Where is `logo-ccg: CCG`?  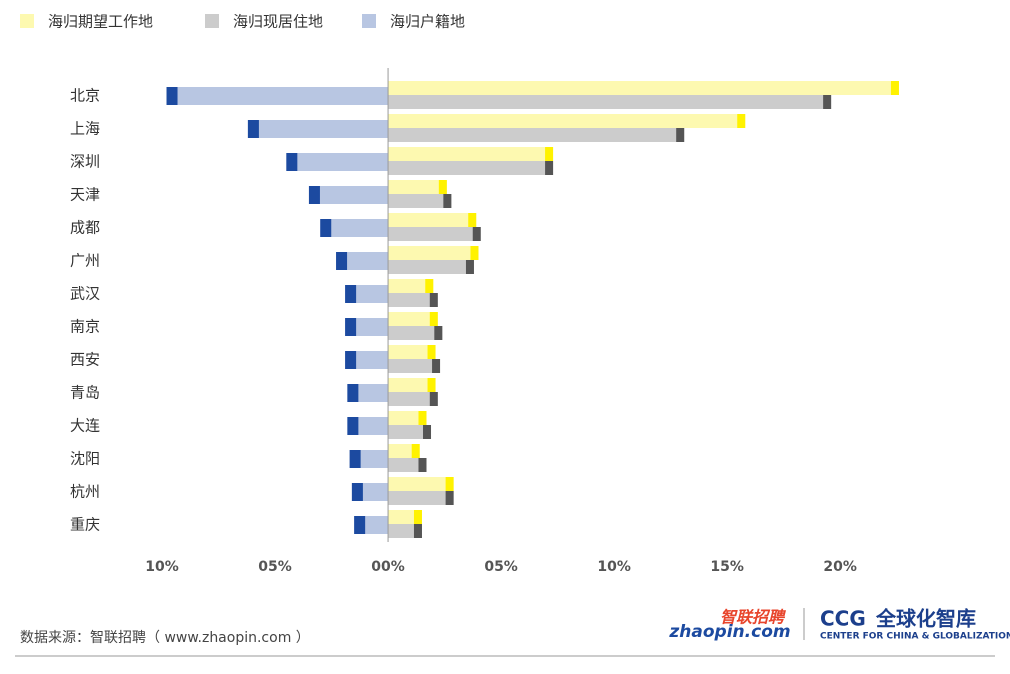 logo-ccg: CCG is located at coordinates (843, 619).